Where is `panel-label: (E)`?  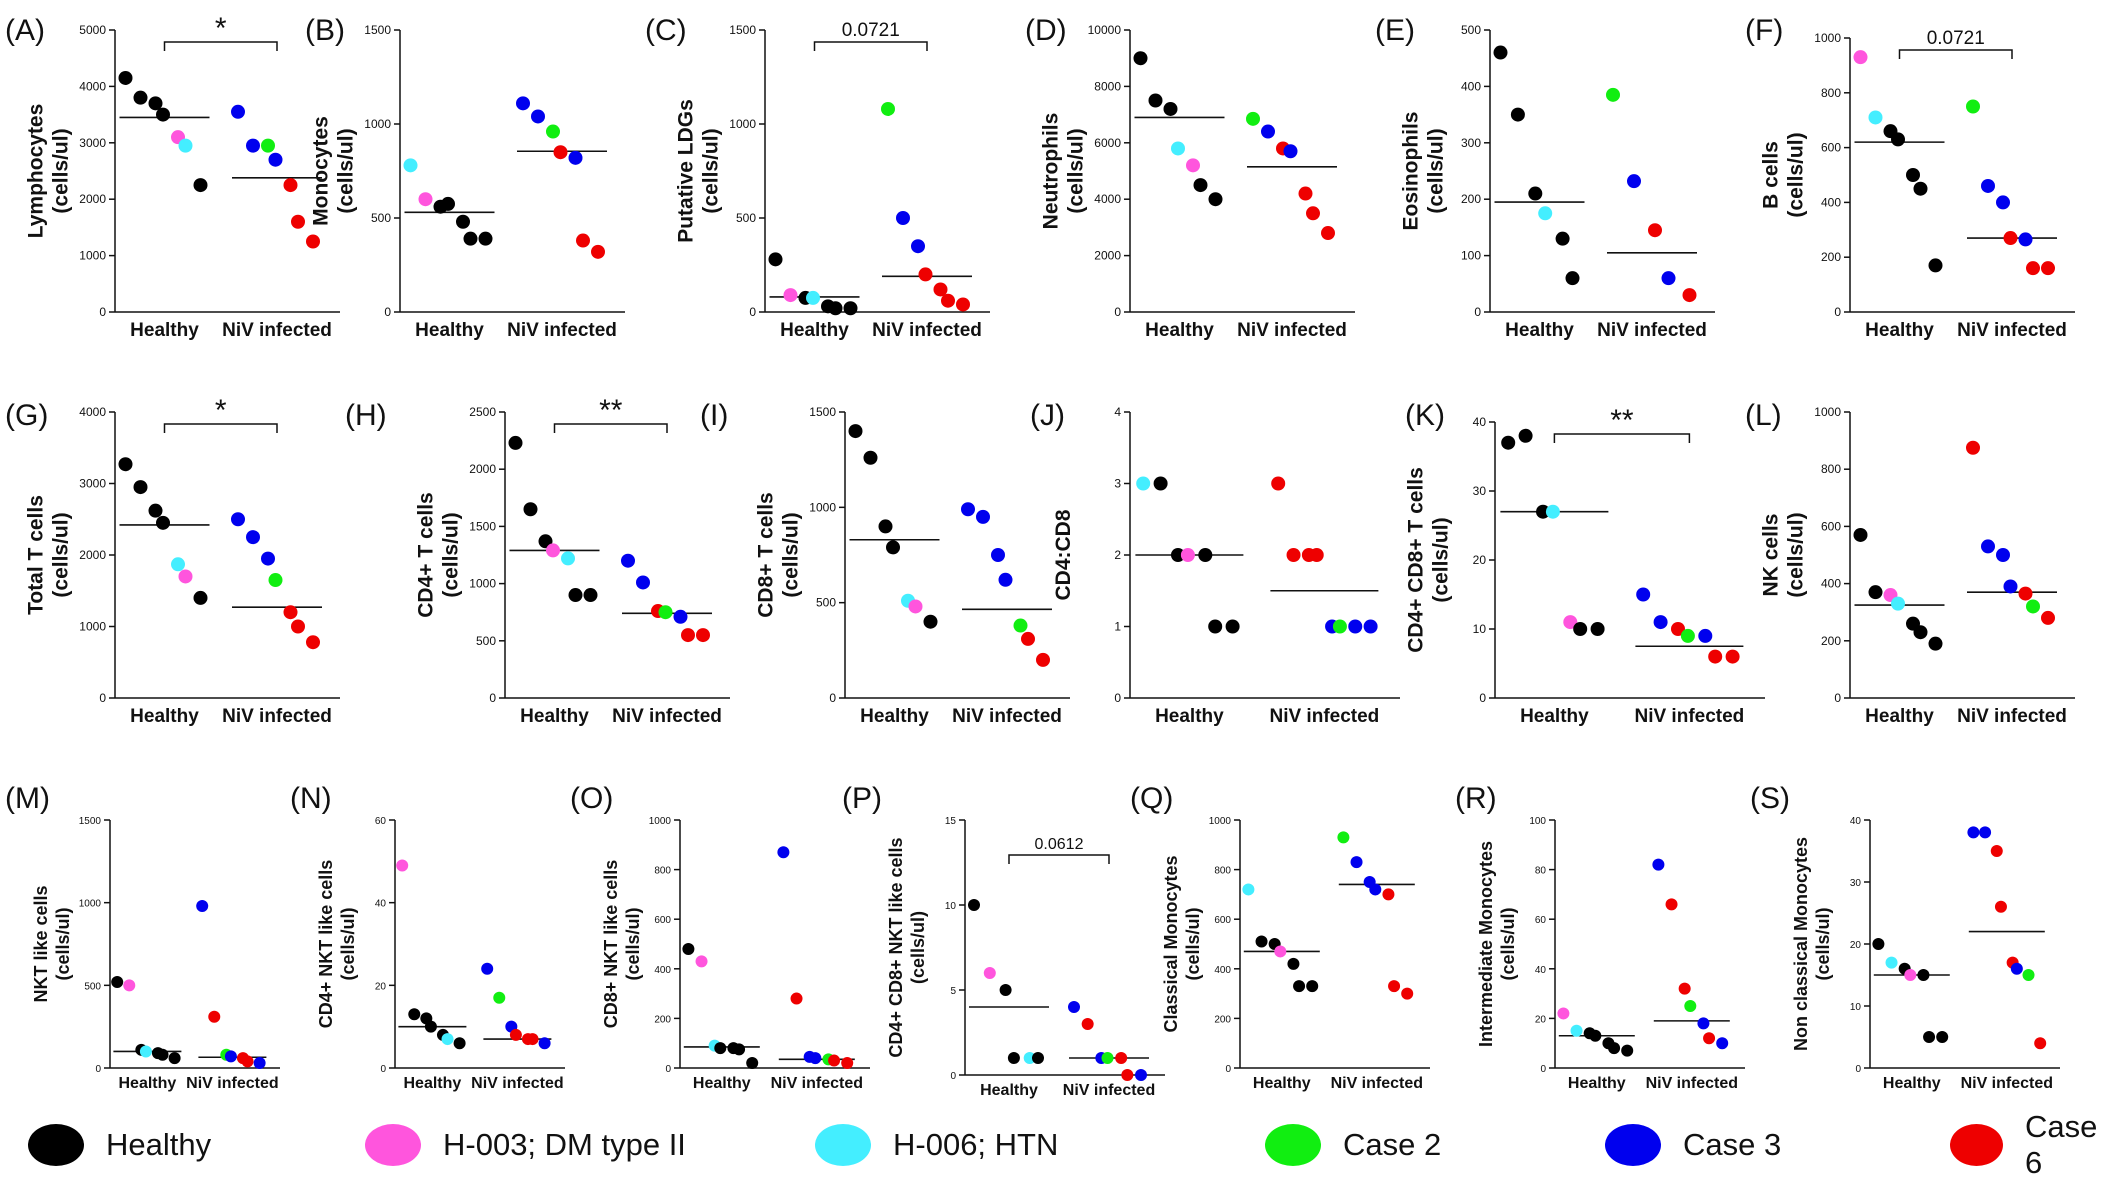 panel-label: (E) is located at coordinates (1395, 30).